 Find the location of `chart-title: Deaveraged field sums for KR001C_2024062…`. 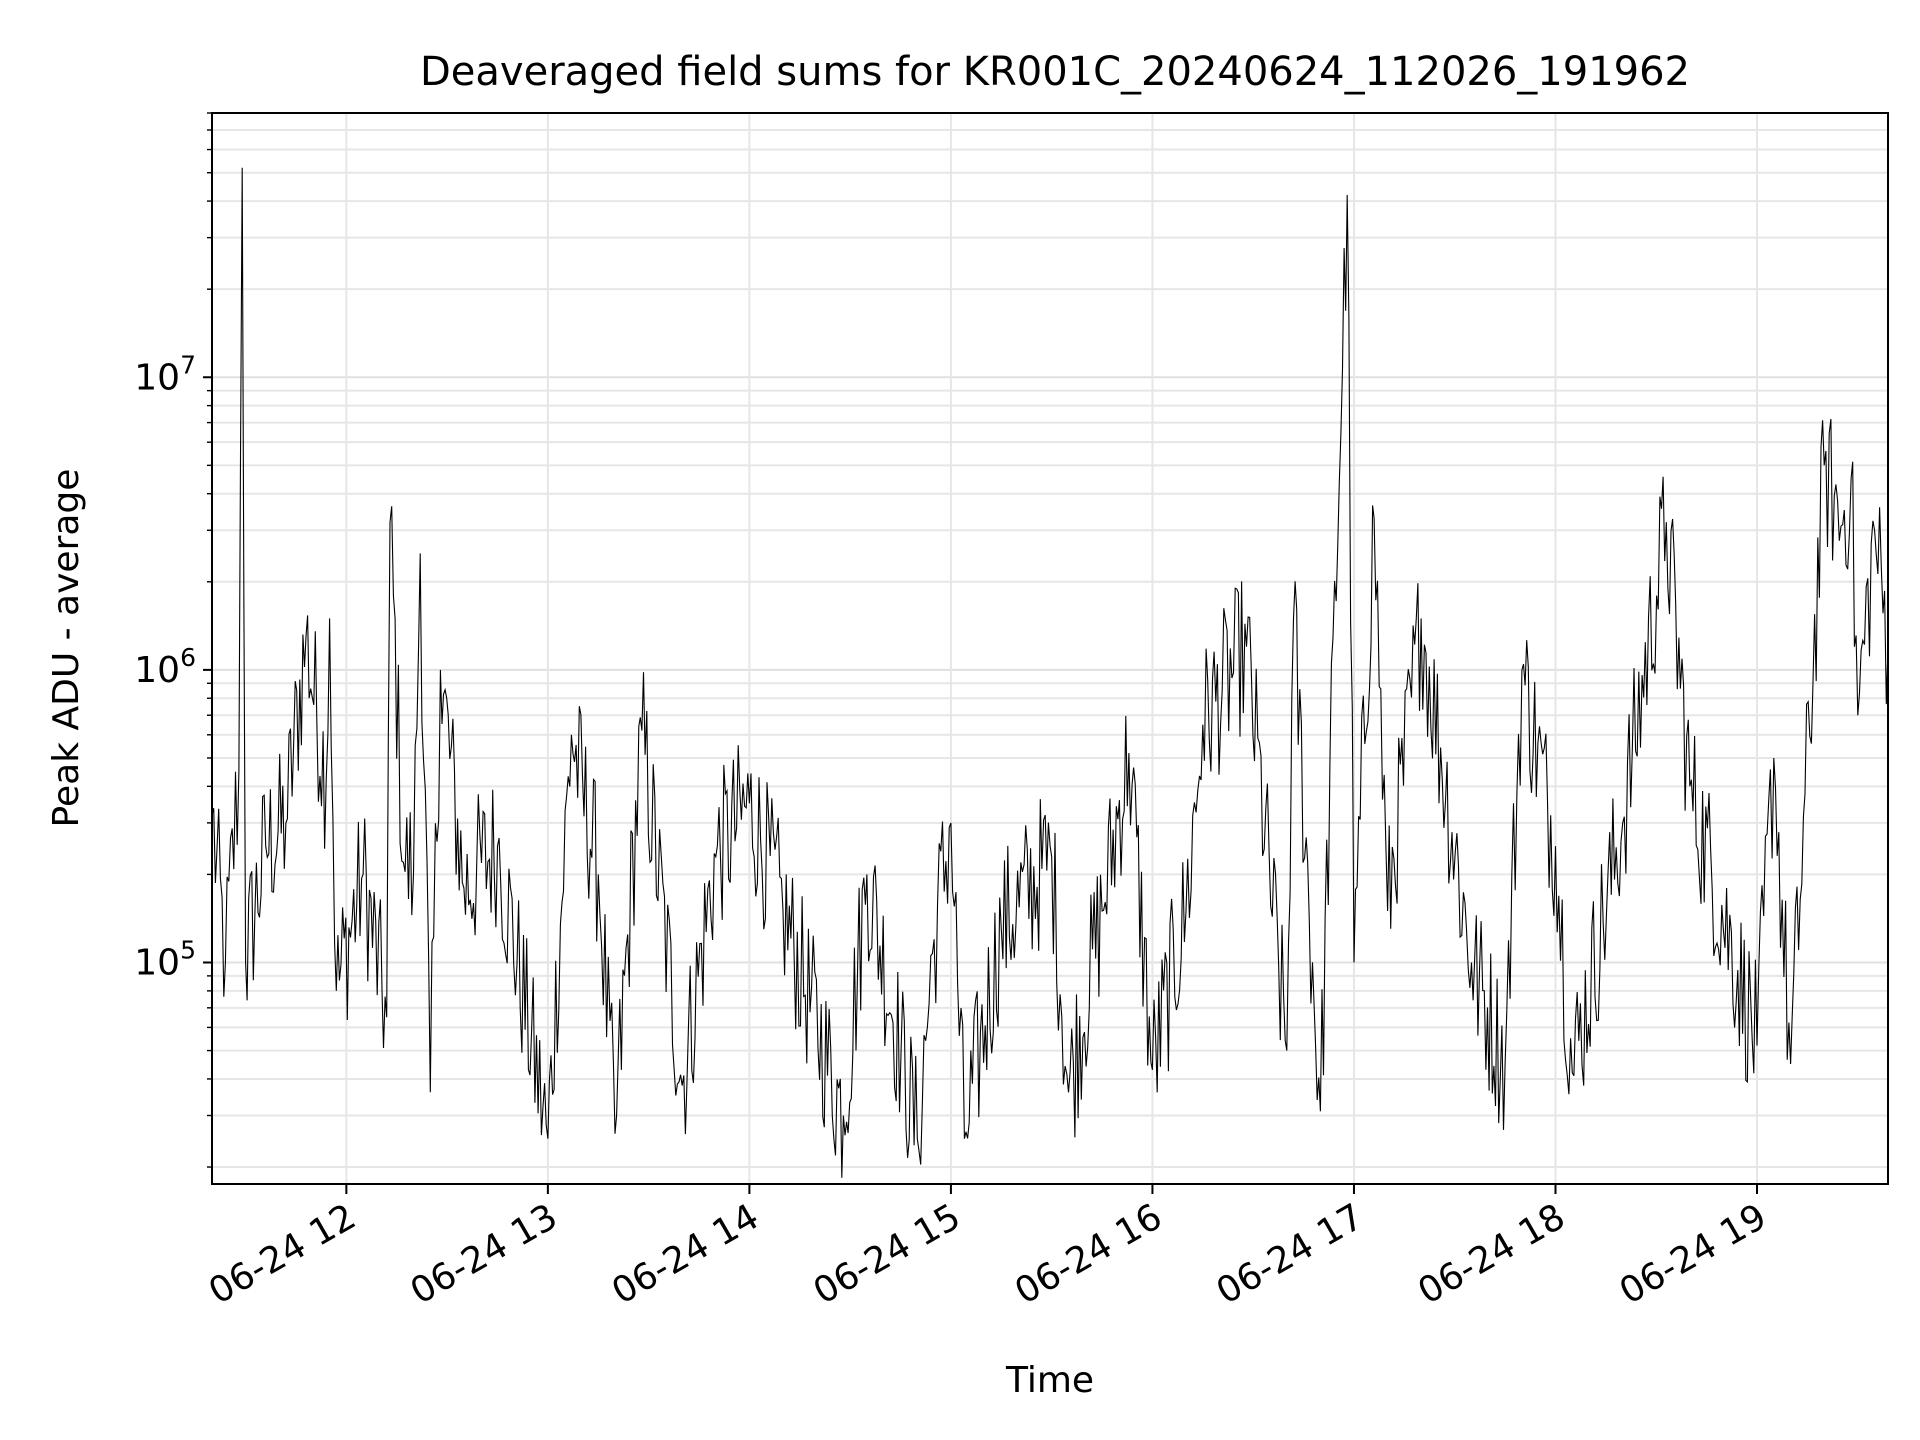

chart-title: Deaveraged field sums for KR001C_2024062… is located at coordinates (1055, 72).